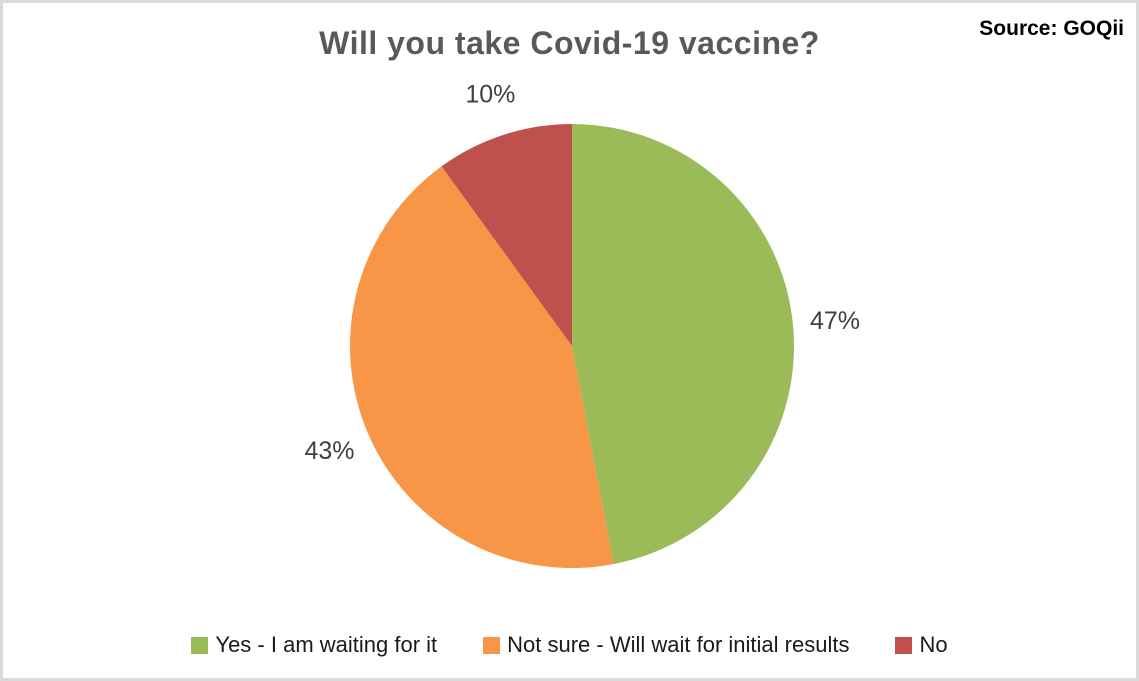  What do you see at coordinates (678, 644) in the screenshot?
I see `legend-label-not-sure: Not sure - Will wait for initial results` at bounding box center [678, 644].